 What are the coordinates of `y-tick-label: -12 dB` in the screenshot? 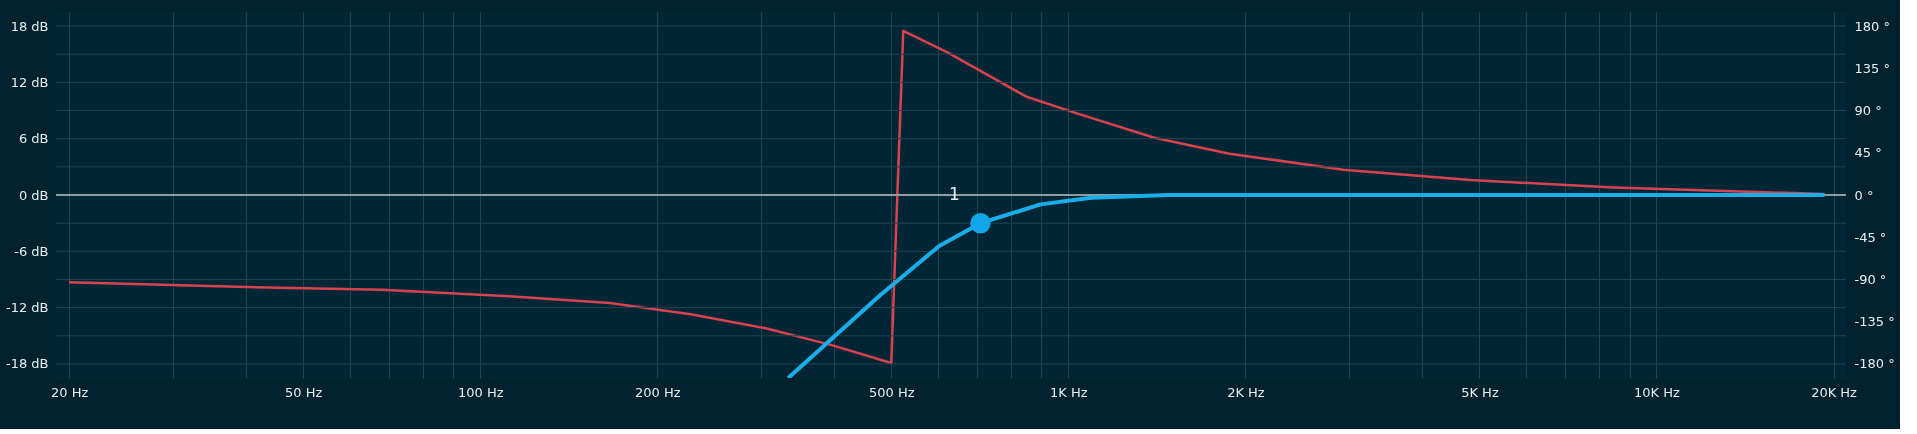 It's located at (27, 308).